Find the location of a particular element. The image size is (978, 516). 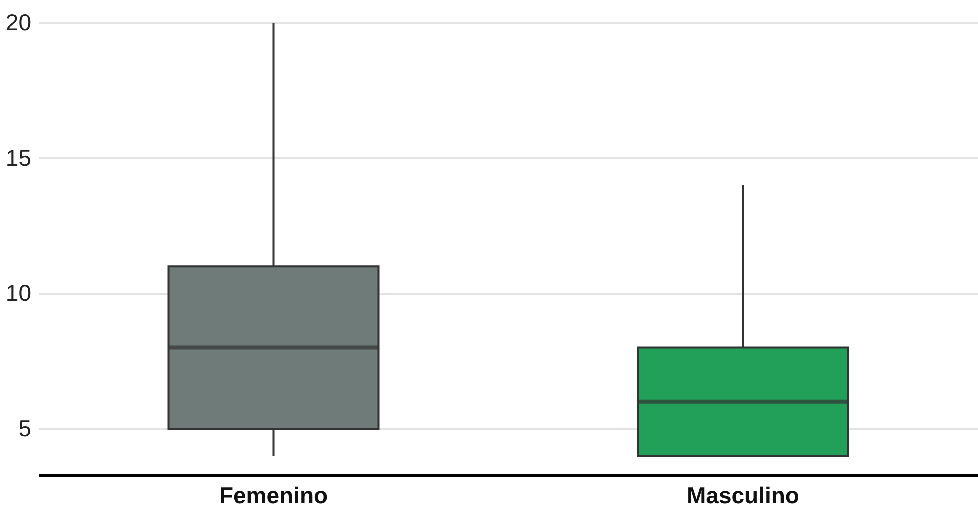

y-tick-label: 10 is located at coordinates (19, 293).